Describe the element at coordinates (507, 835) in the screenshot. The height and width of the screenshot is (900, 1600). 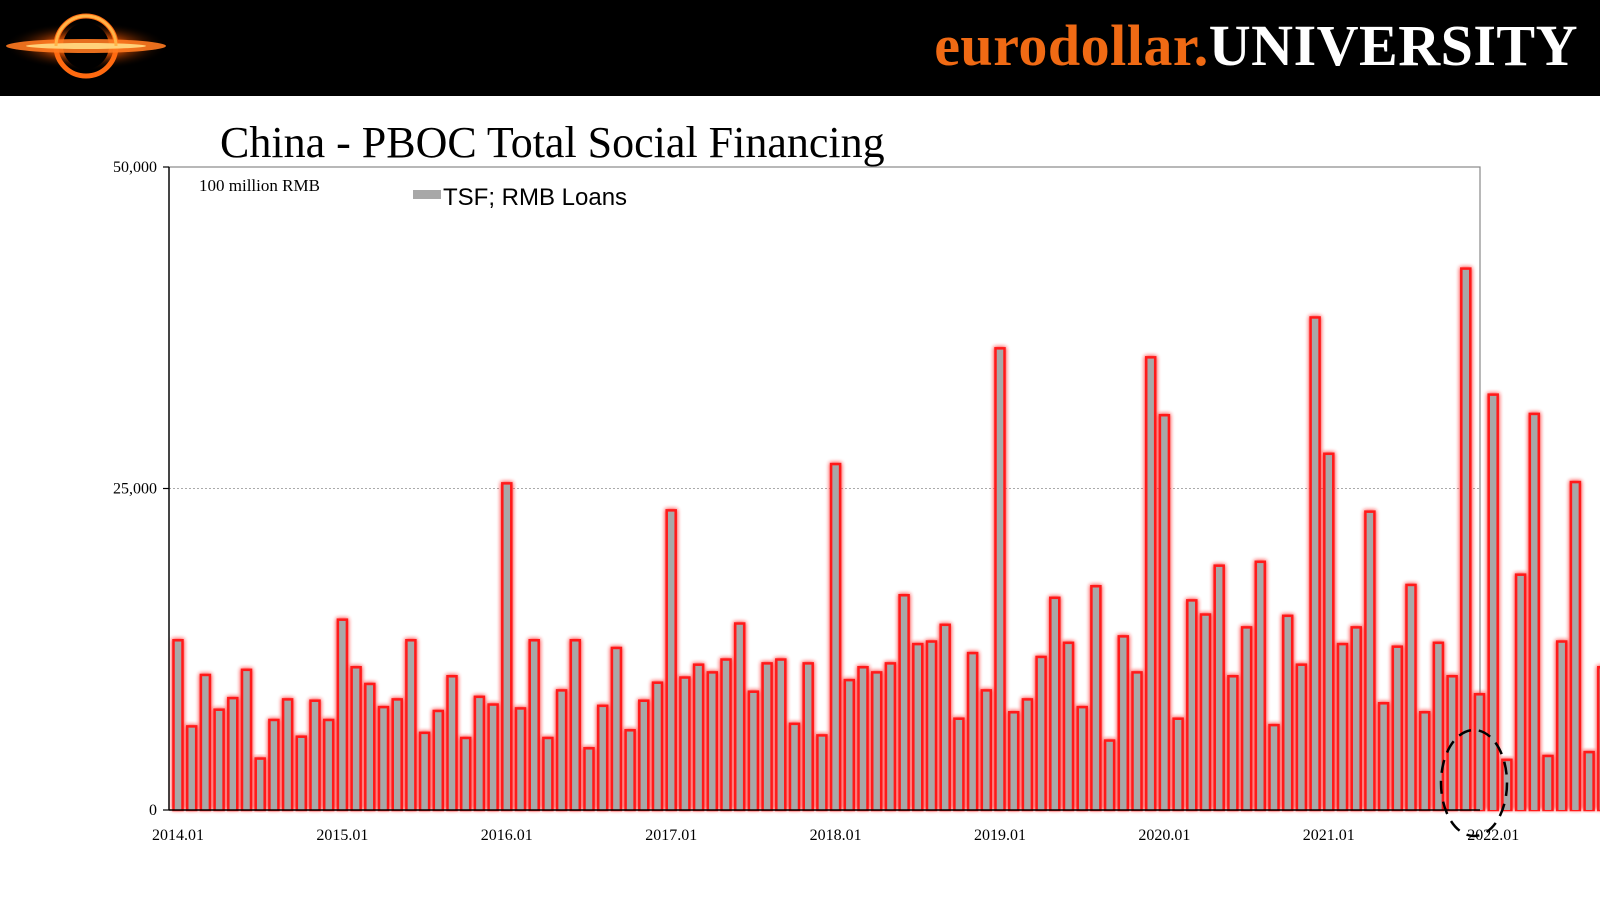
I see `x-tick-label: 2016.01` at that location.